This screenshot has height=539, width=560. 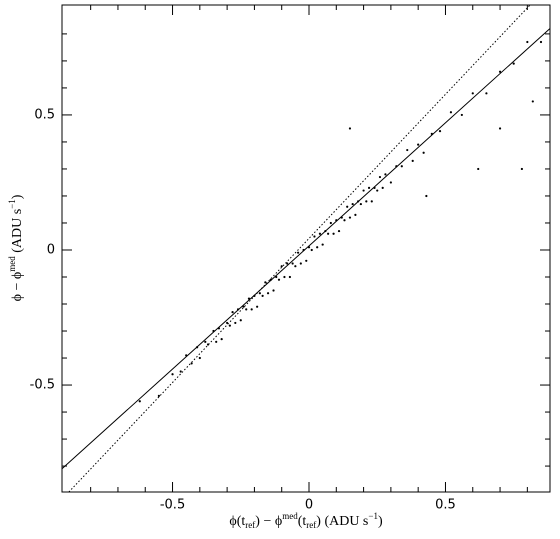 I want to click on y-axis-label: ϕ − ϕmed​ (ADU s−1​), so click(x=16, y=247).